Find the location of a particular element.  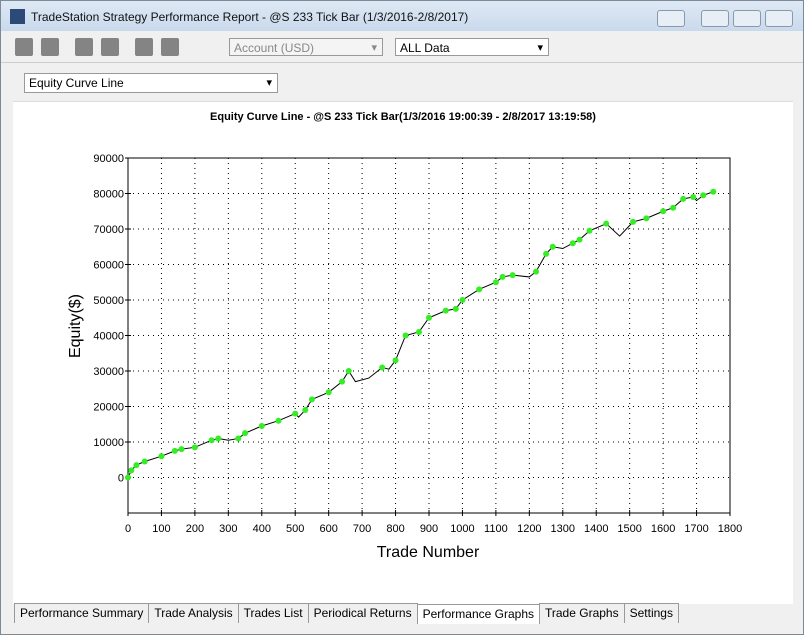

x-tick-label: 1100 is located at coordinates (496, 529).